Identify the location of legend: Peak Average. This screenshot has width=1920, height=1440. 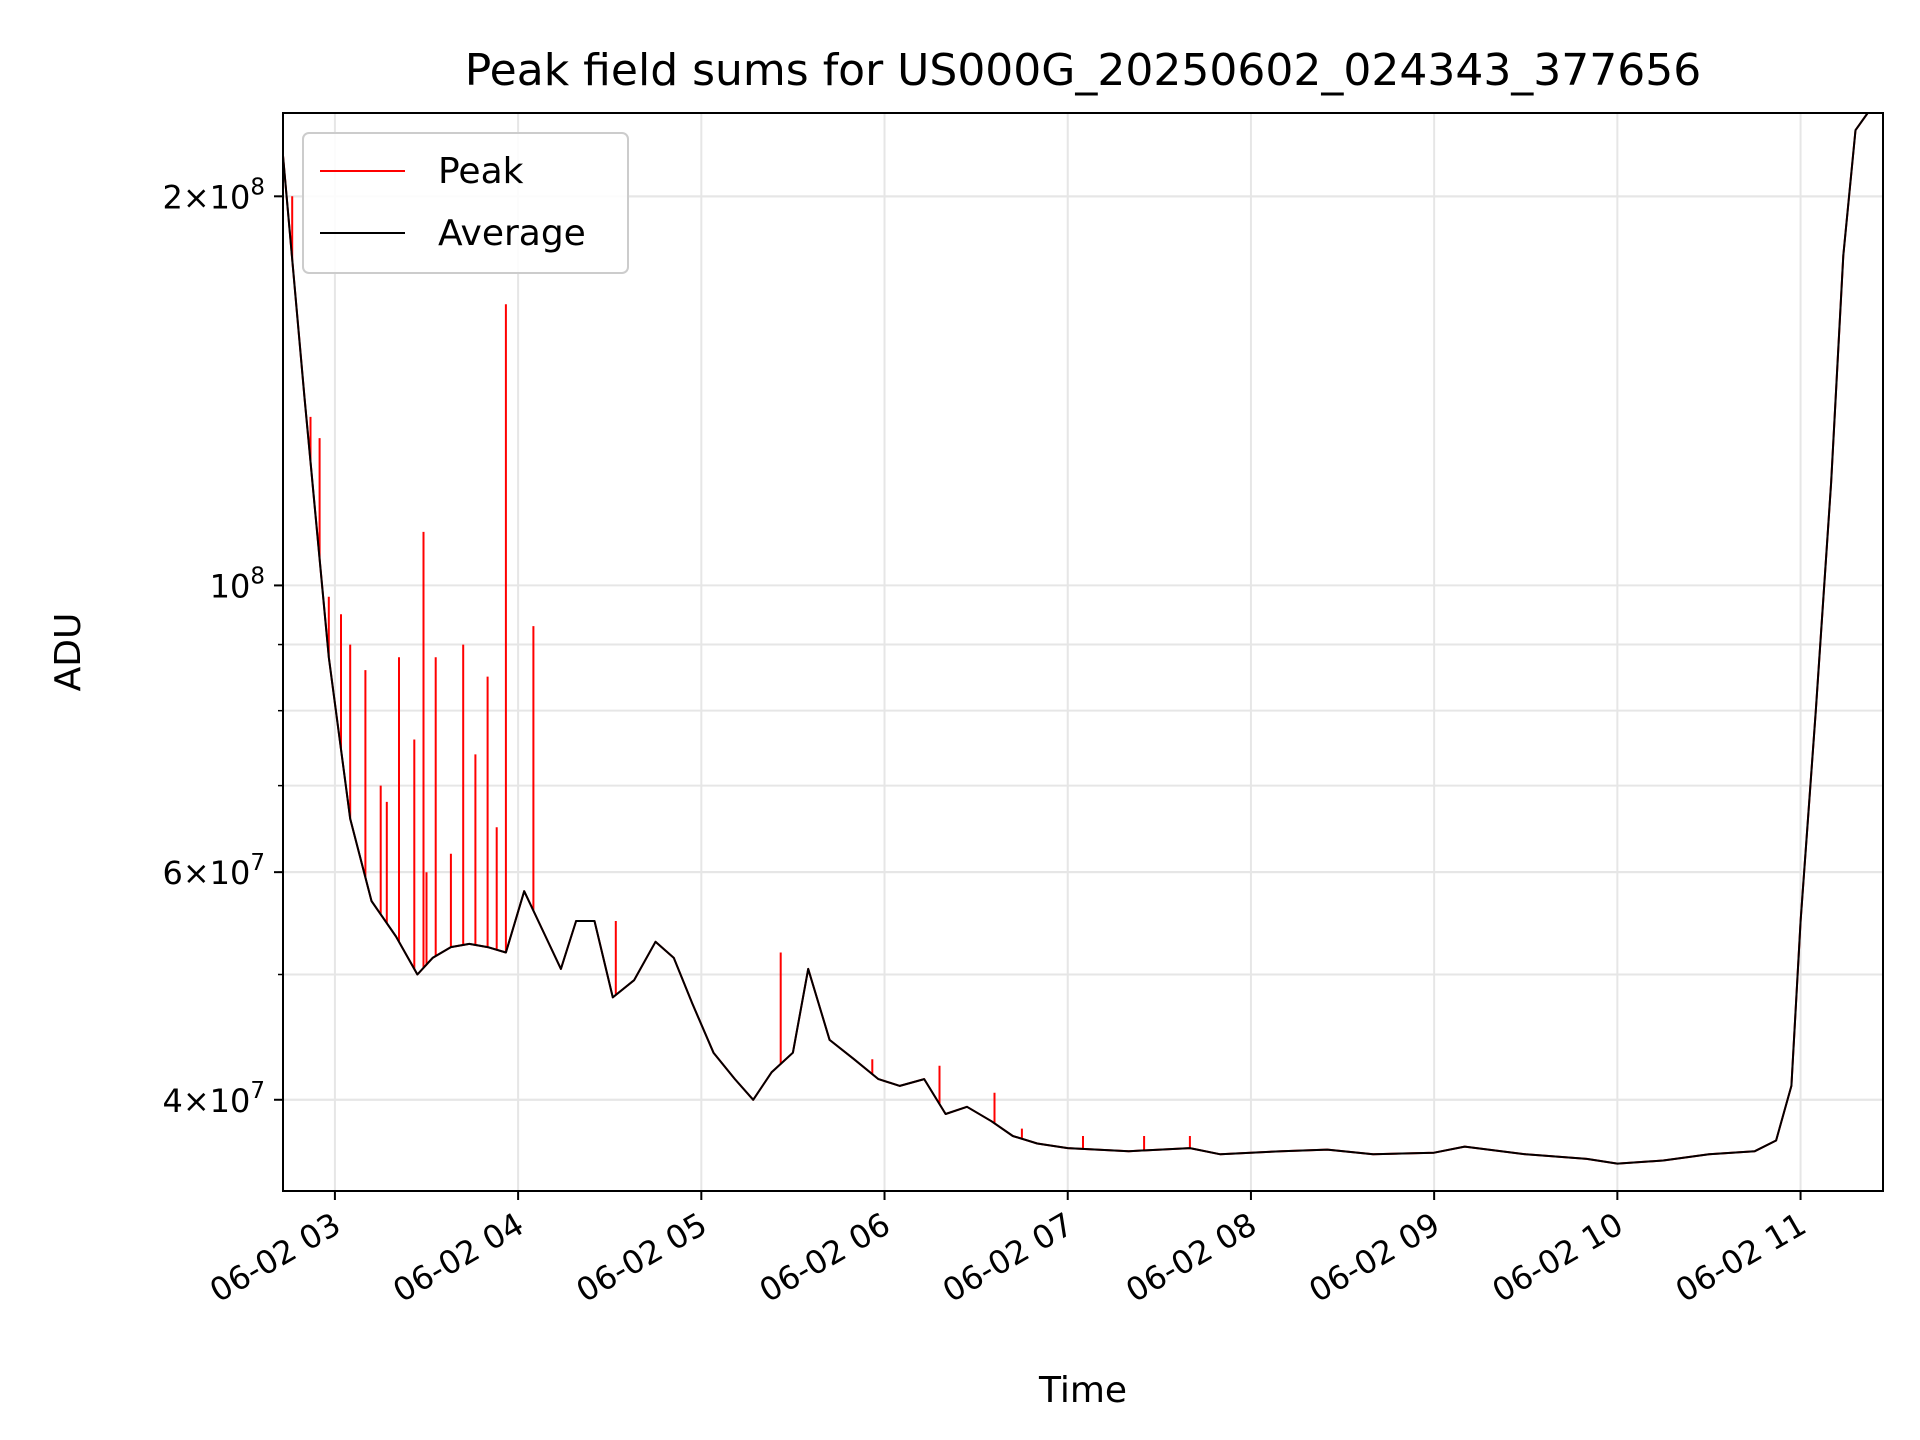
(465, 203).